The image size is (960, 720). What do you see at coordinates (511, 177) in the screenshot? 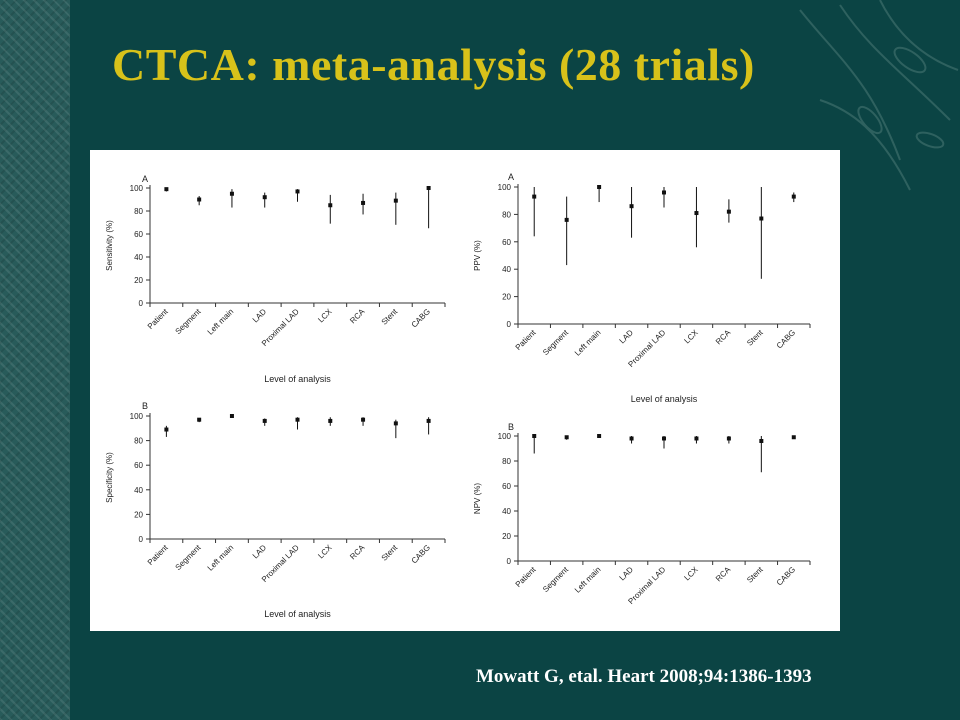
I see `panel-label: A` at bounding box center [511, 177].